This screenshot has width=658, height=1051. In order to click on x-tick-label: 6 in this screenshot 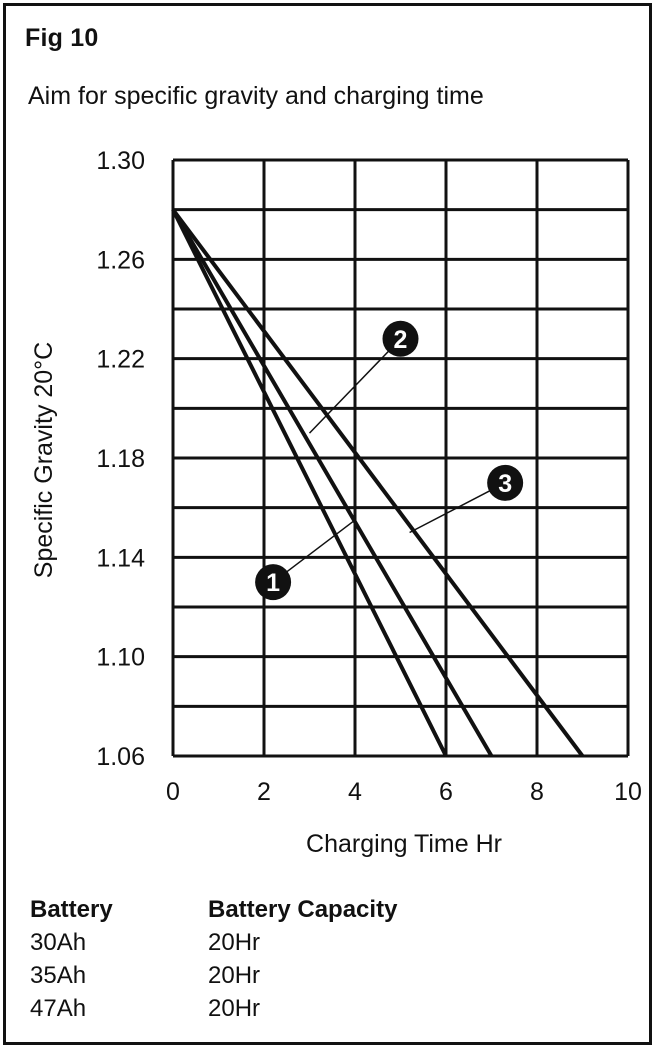, I will do `click(446, 792)`.